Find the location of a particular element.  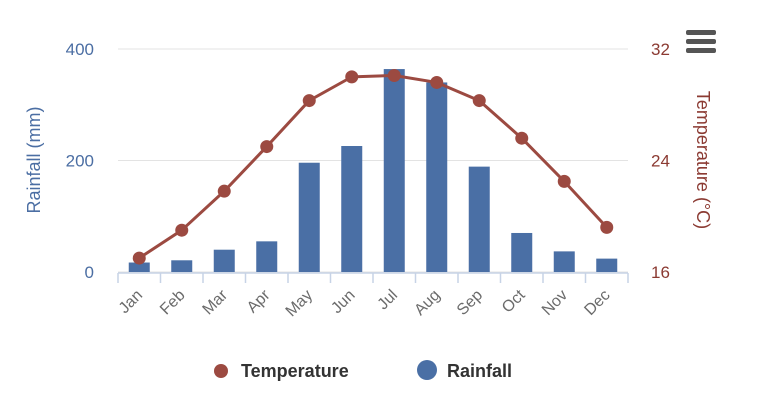

x-tick-label: Feb is located at coordinates (173, 303).